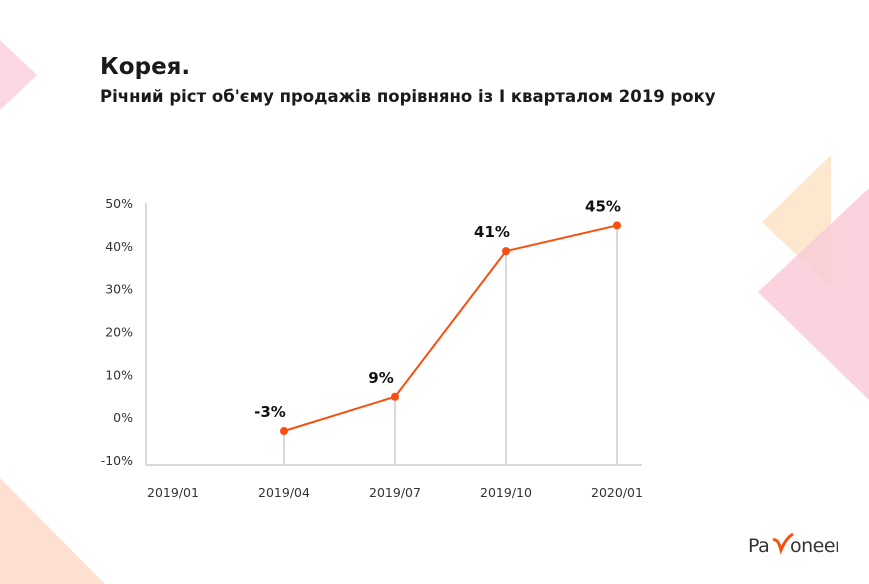 This screenshot has width=869, height=584. Describe the element at coordinates (506, 492) in the screenshot. I see `x-tick-label: 2019/10` at that location.